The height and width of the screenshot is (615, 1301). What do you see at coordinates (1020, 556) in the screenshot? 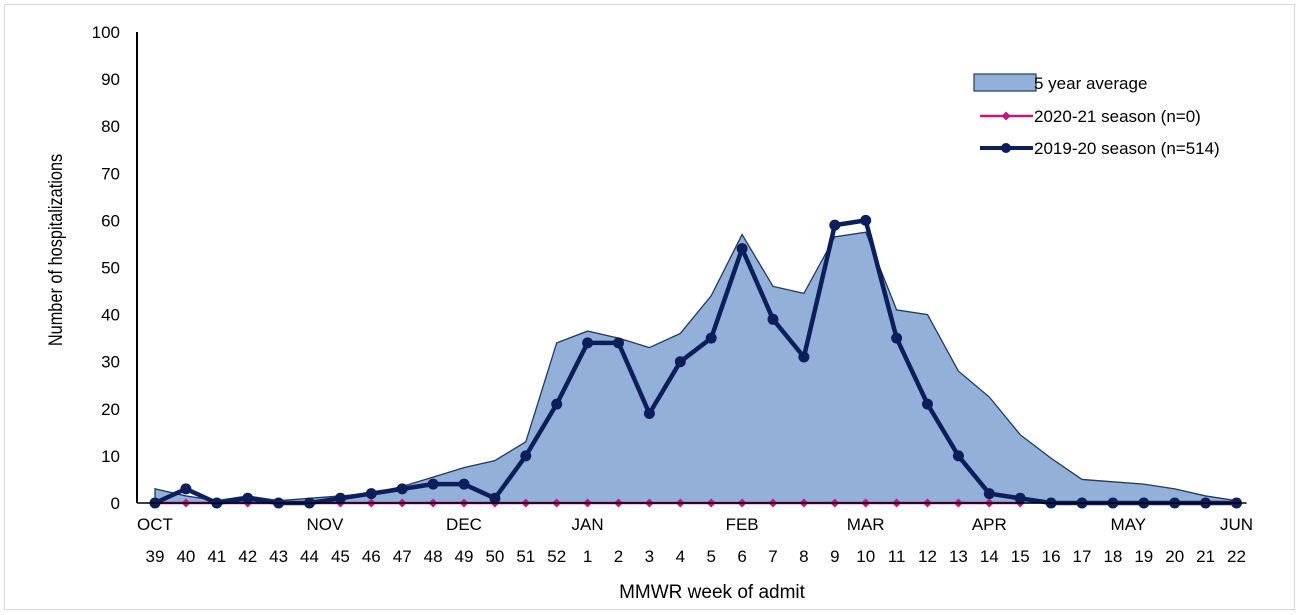
I see `x-tick-label: 15` at bounding box center [1020, 556].